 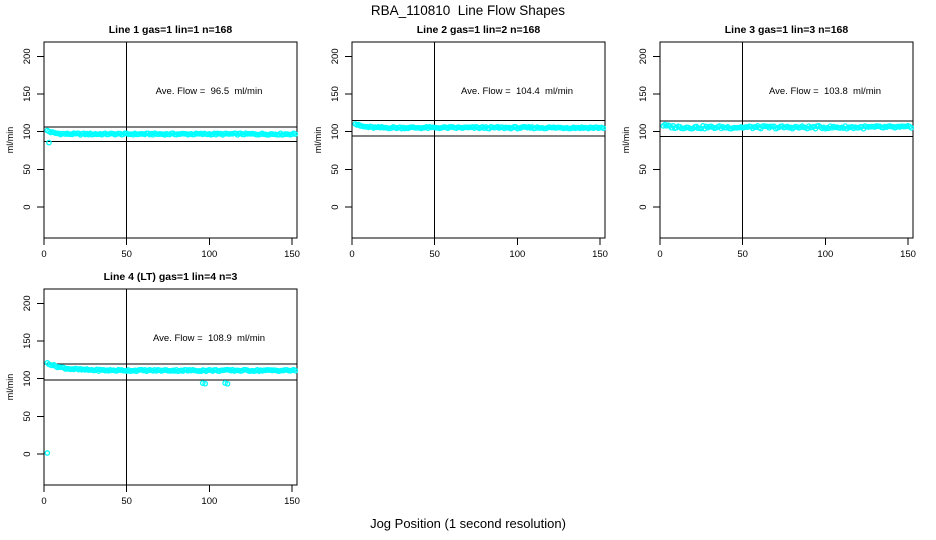 I want to click on plot-line-2: 0 50 100 150 0 50 100 150 200 ml/min, so click(x=460, y=150).